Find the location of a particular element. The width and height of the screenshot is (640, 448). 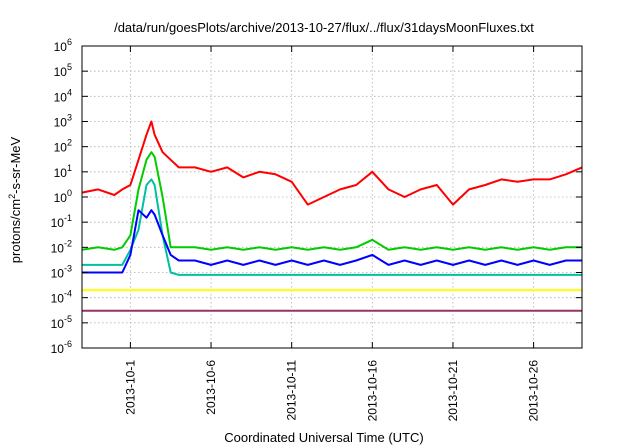

y-tick-label: 10⁻³ is located at coordinates (61, 272).